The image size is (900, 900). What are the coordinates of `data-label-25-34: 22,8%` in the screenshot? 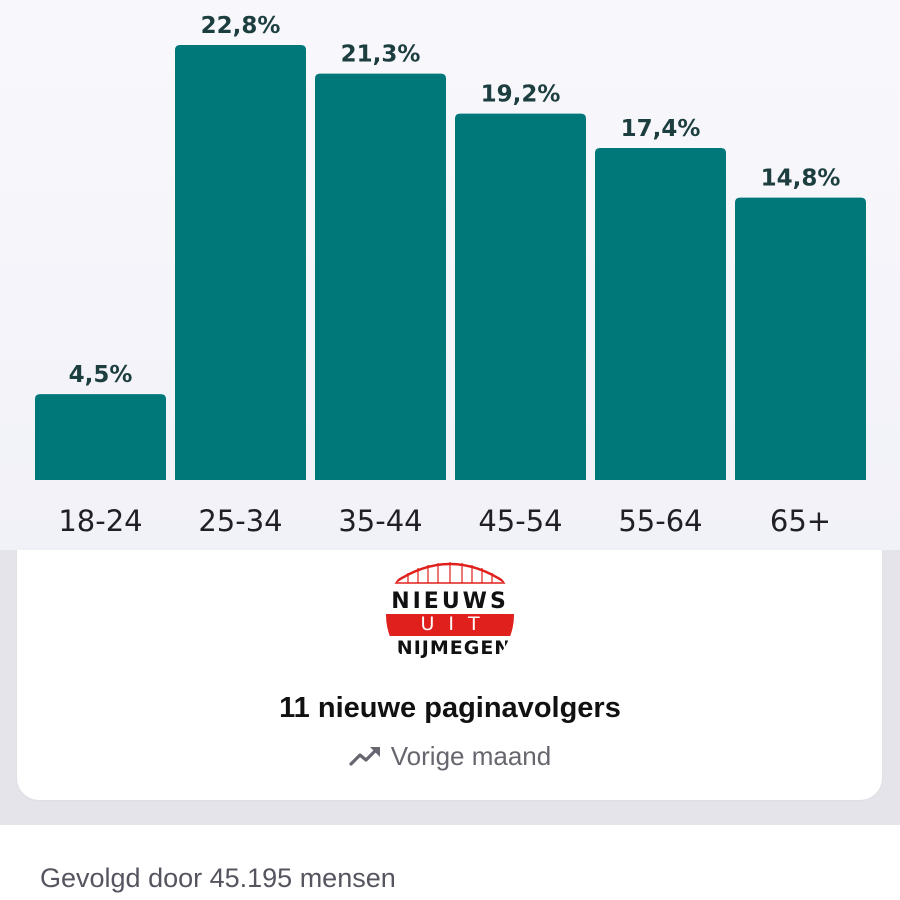 It's located at (241, 26).